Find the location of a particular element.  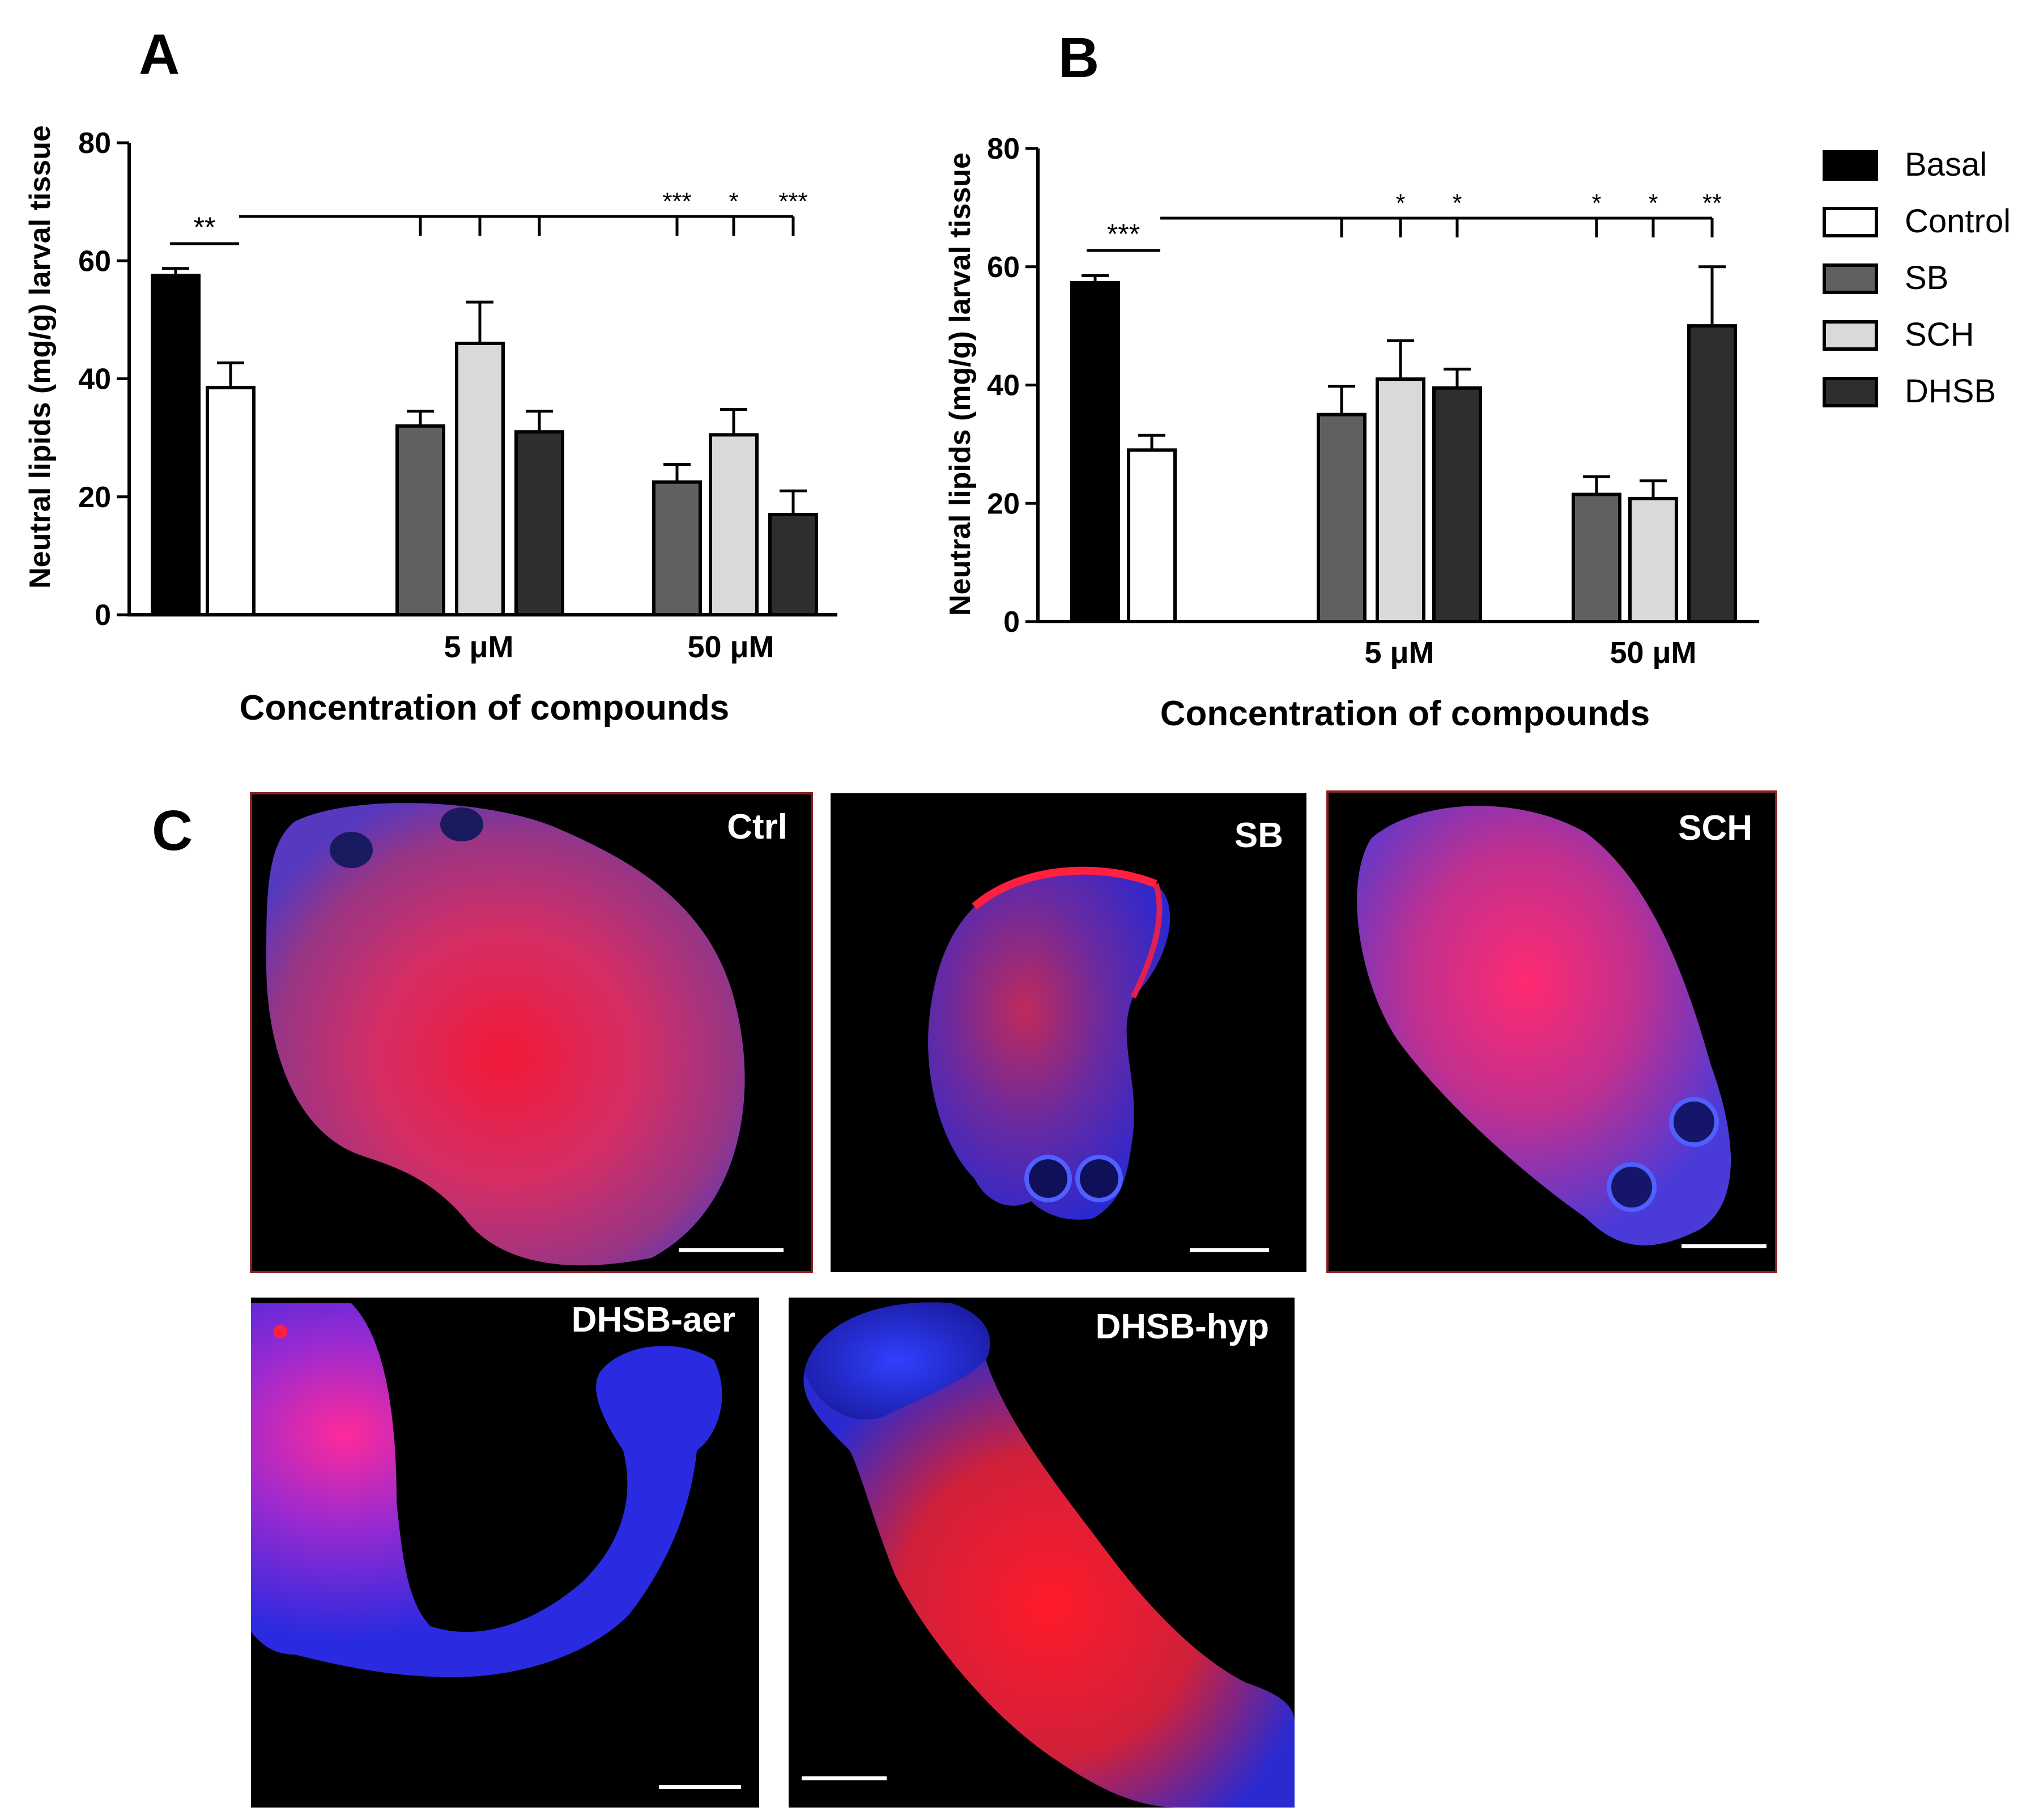

micrograph-label-ctrl: Ctrl is located at coordinates (757, 827).